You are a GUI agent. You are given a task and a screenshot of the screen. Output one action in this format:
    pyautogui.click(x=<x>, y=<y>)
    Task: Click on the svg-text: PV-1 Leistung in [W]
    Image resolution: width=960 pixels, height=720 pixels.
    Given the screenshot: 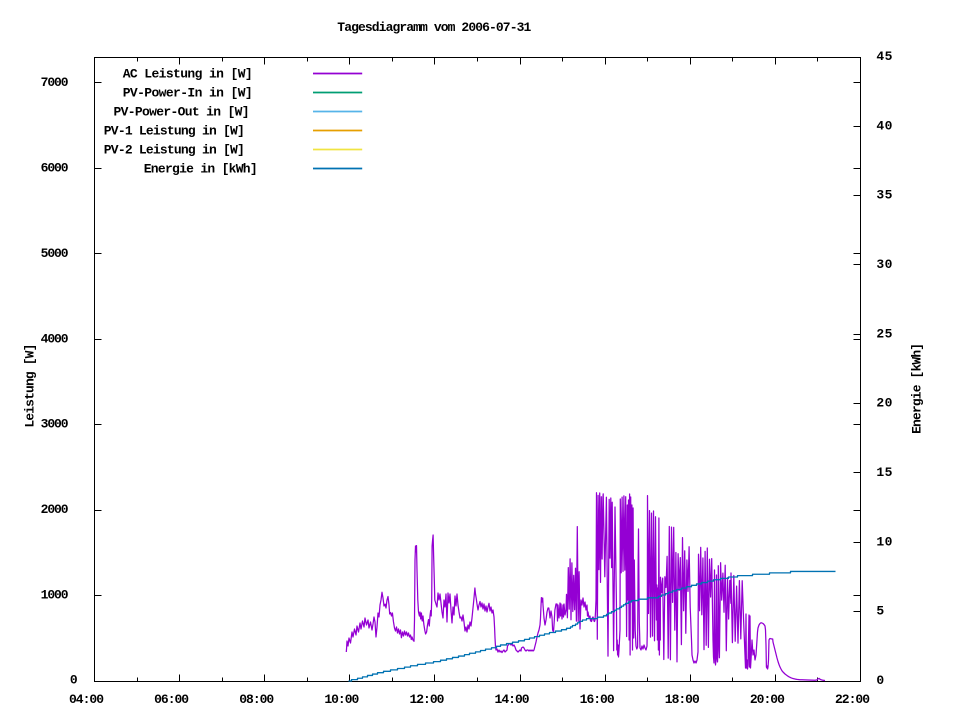 What is the action you would take?
    pyautogui.click(x=174, y=131)
    